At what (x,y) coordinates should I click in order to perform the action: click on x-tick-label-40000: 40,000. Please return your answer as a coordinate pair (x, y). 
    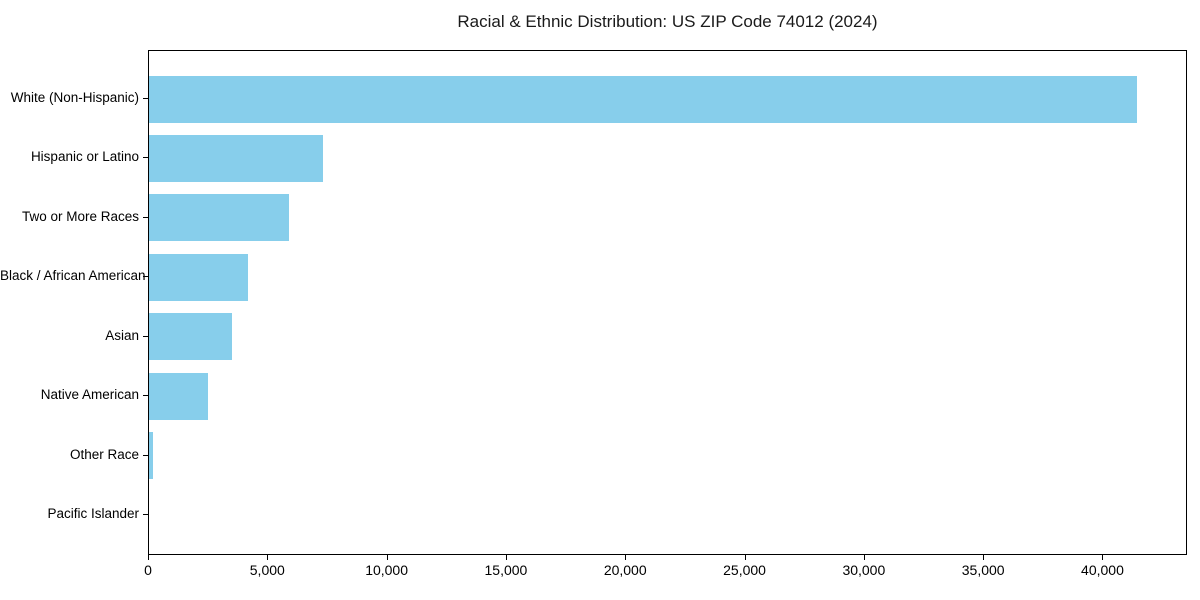
    Looking at the image, I should click on (1102, 570).